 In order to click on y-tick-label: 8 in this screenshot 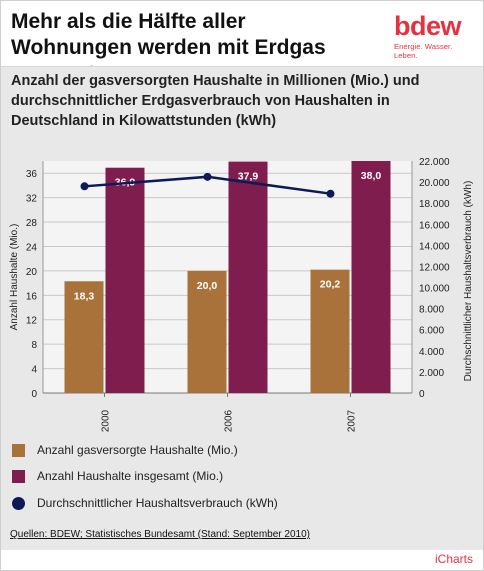, I will do `click(34, 345)`.